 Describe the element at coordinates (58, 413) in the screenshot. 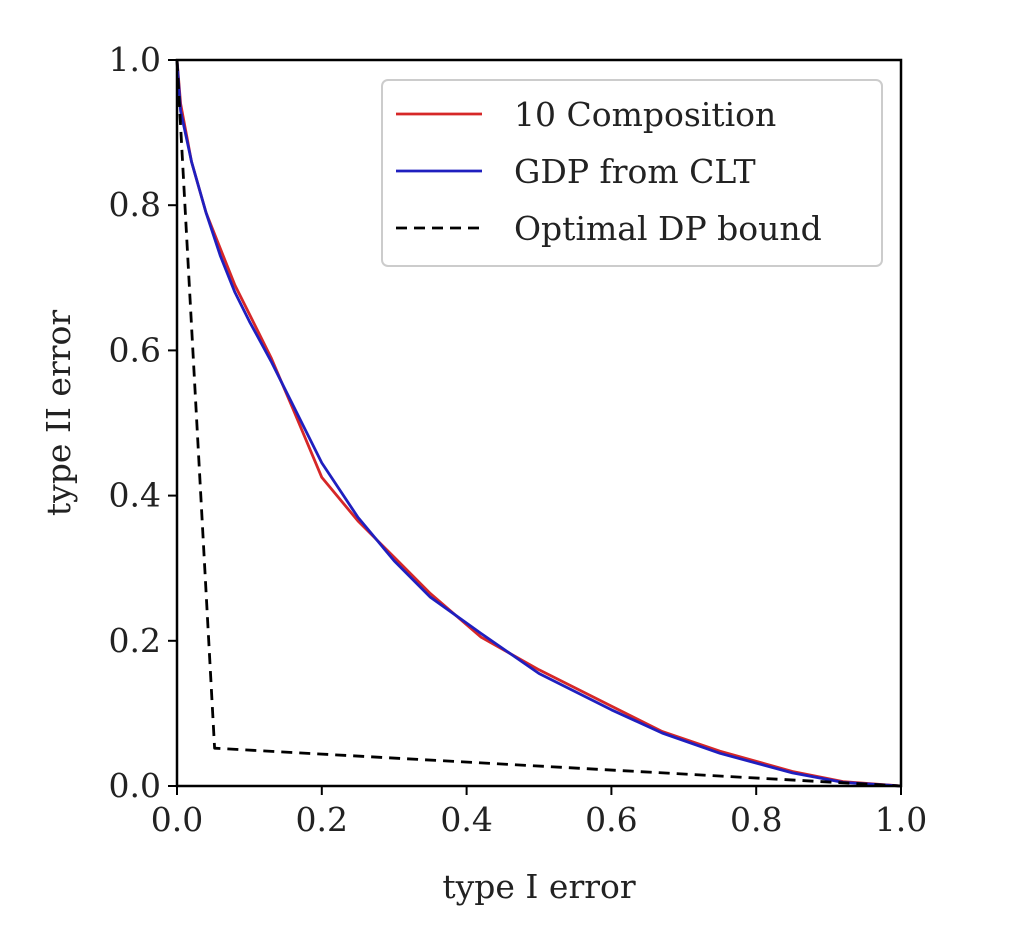

I see `y-axis-title: type II error` at that location.